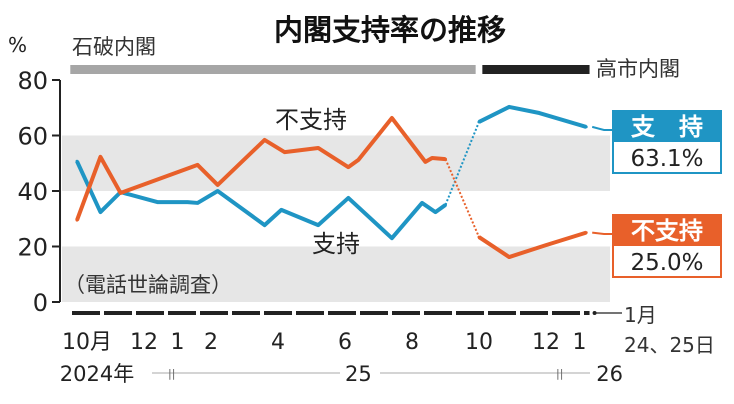 Image resolution: width=734 pixels, height=404 pixels. I want to click on cabinet-bar-takaichi, so click(536, 69).